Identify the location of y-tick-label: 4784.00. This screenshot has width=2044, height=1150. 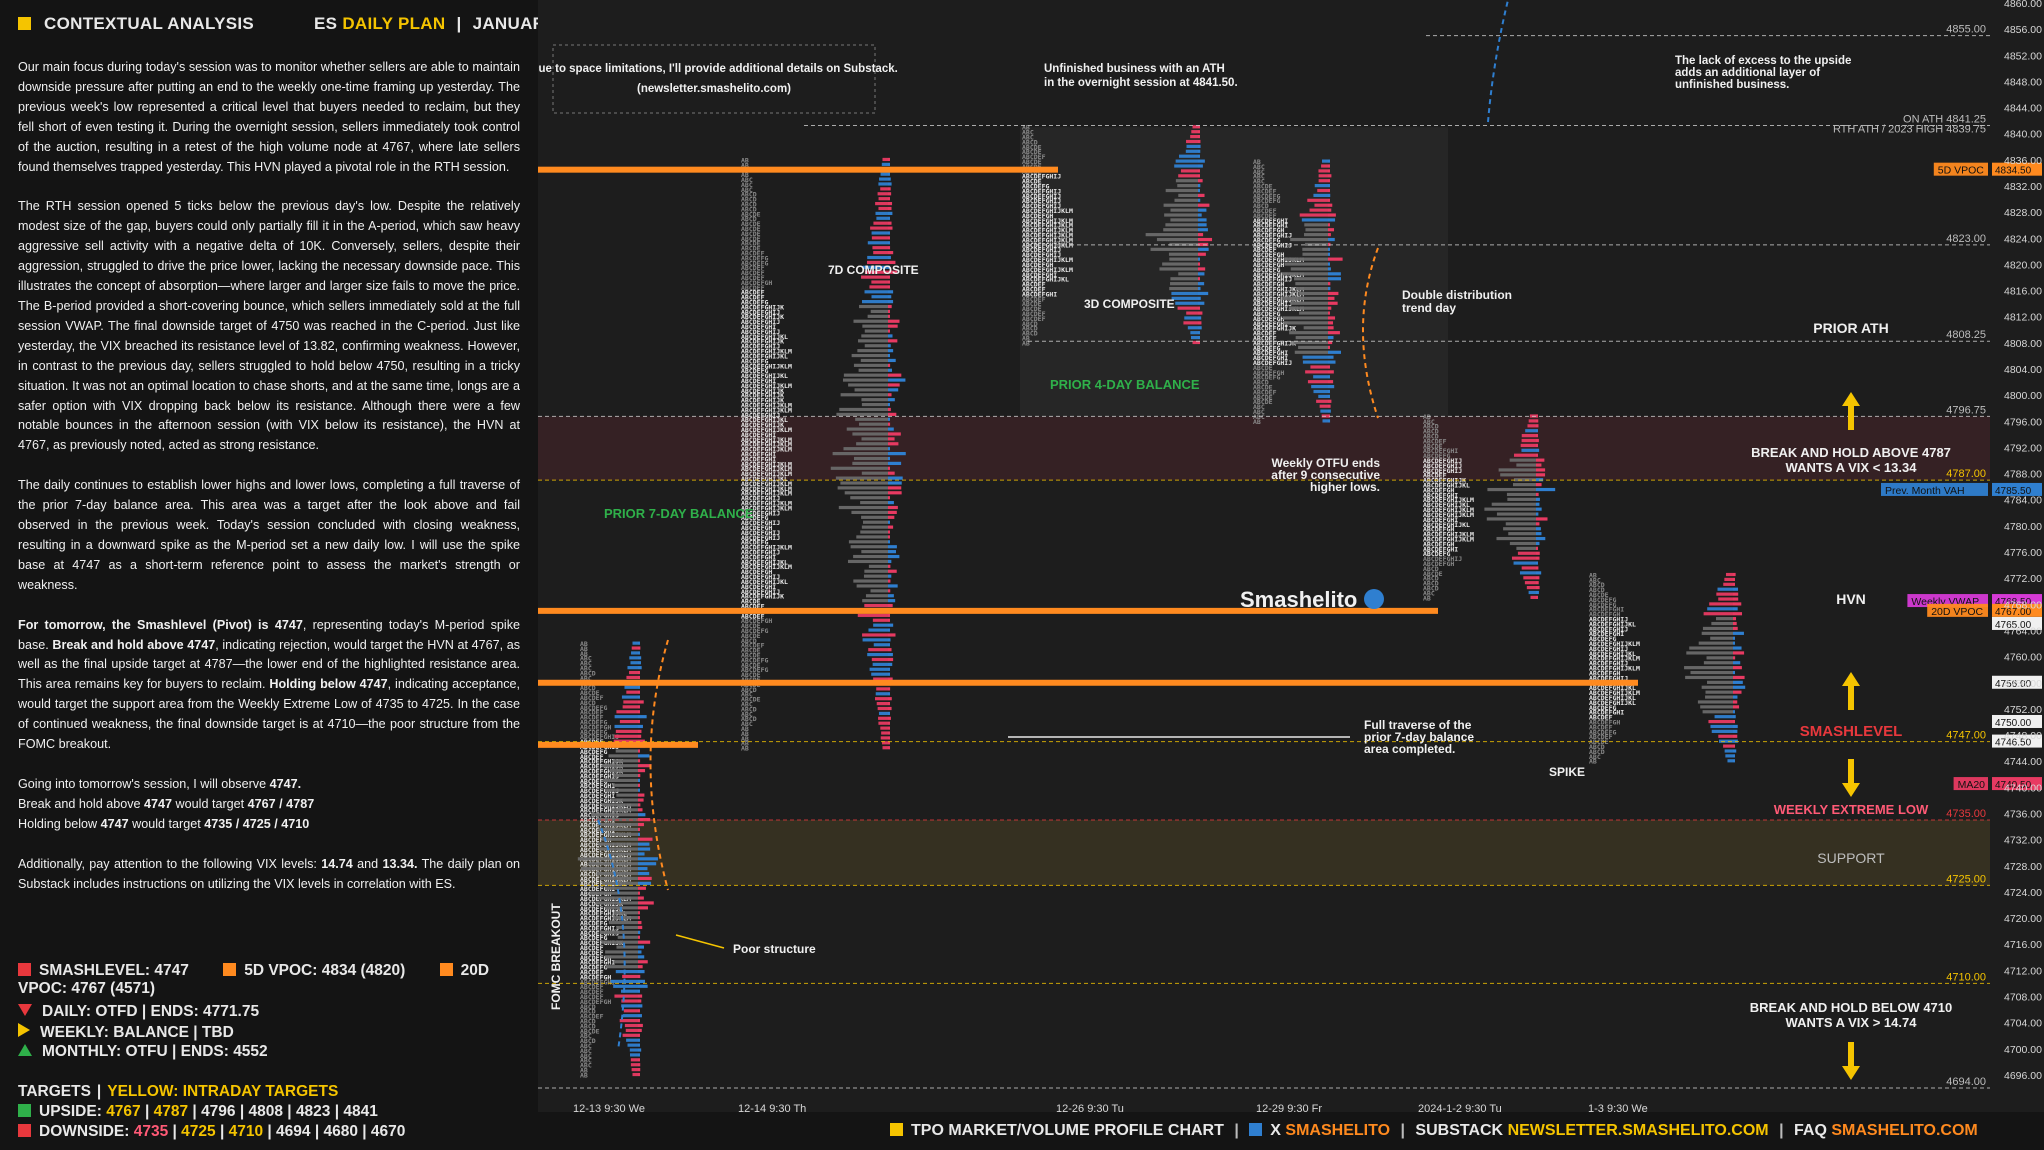
(2023, 501).